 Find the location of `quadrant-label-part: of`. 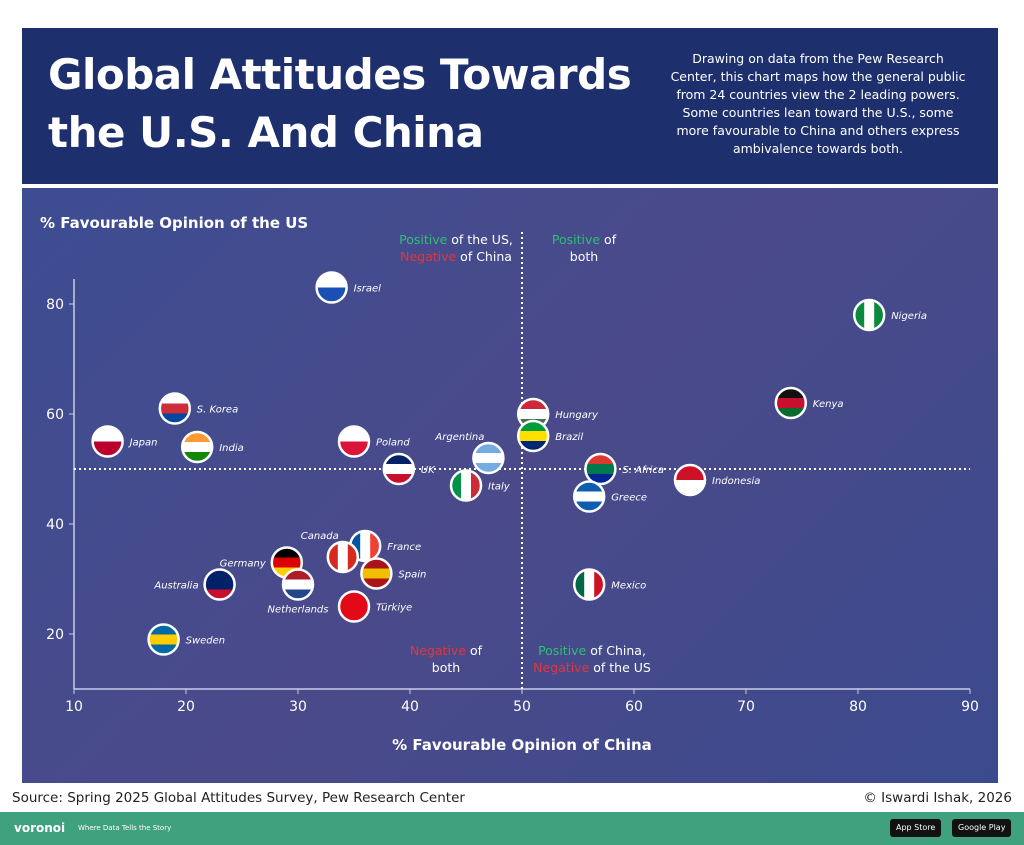

quadrant-label-part: of is located at coordinates (608, 239).